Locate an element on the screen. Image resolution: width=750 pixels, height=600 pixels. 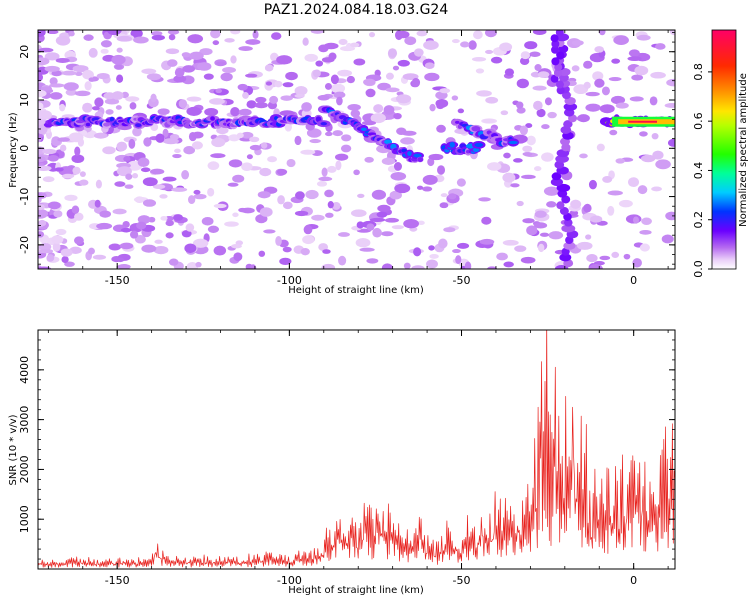
colorbar-tick-label: 0.0 is located at coordinates (698, 269).